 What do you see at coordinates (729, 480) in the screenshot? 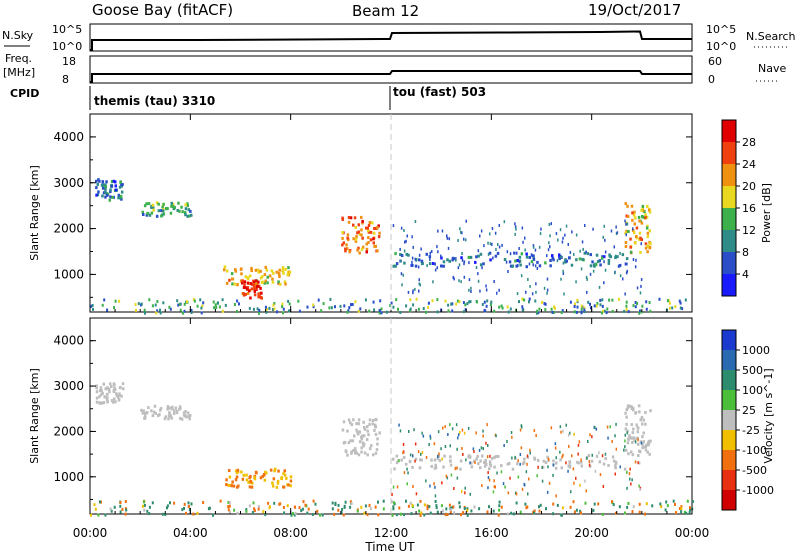
I see `velocity-colorbar-swatch` at bounding box center [729, 480].